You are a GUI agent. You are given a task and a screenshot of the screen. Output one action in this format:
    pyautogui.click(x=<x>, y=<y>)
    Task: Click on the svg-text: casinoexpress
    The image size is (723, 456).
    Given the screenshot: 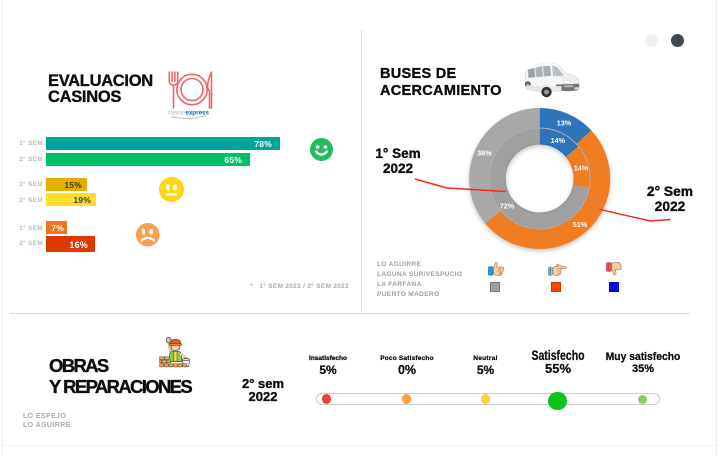 What is the action you would take?
    pyautogui.click(x=189, y=113)
    